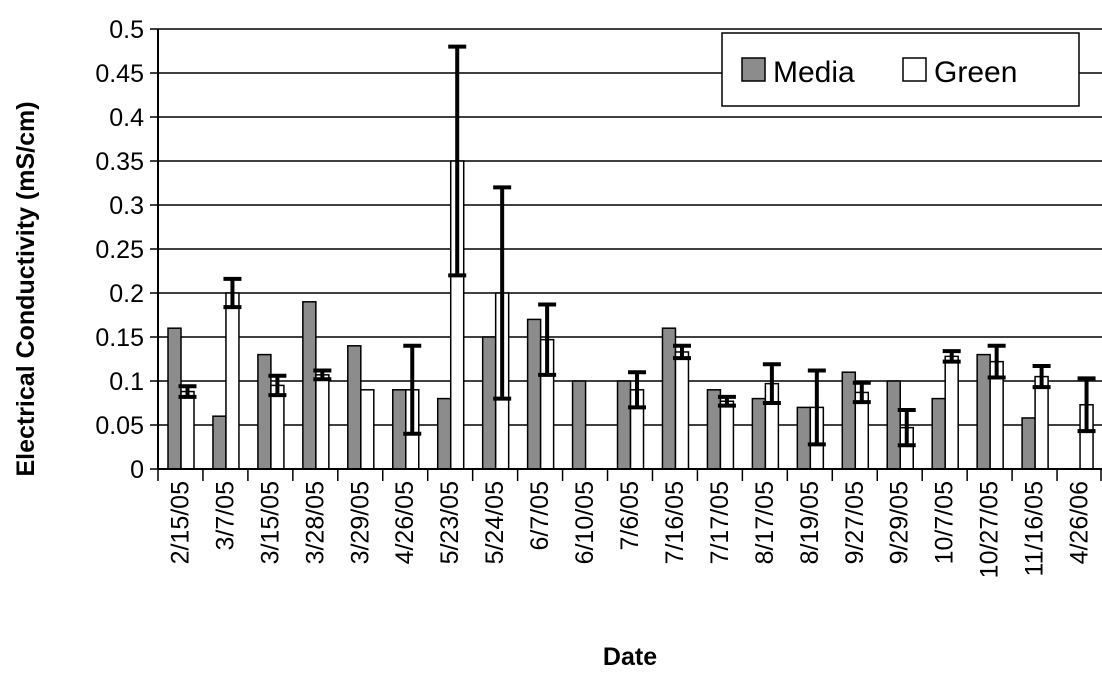 Image resolution: width=1102 pixels, height=673 pixels. I want to click on legend-swatch-green, so click(914, 69).